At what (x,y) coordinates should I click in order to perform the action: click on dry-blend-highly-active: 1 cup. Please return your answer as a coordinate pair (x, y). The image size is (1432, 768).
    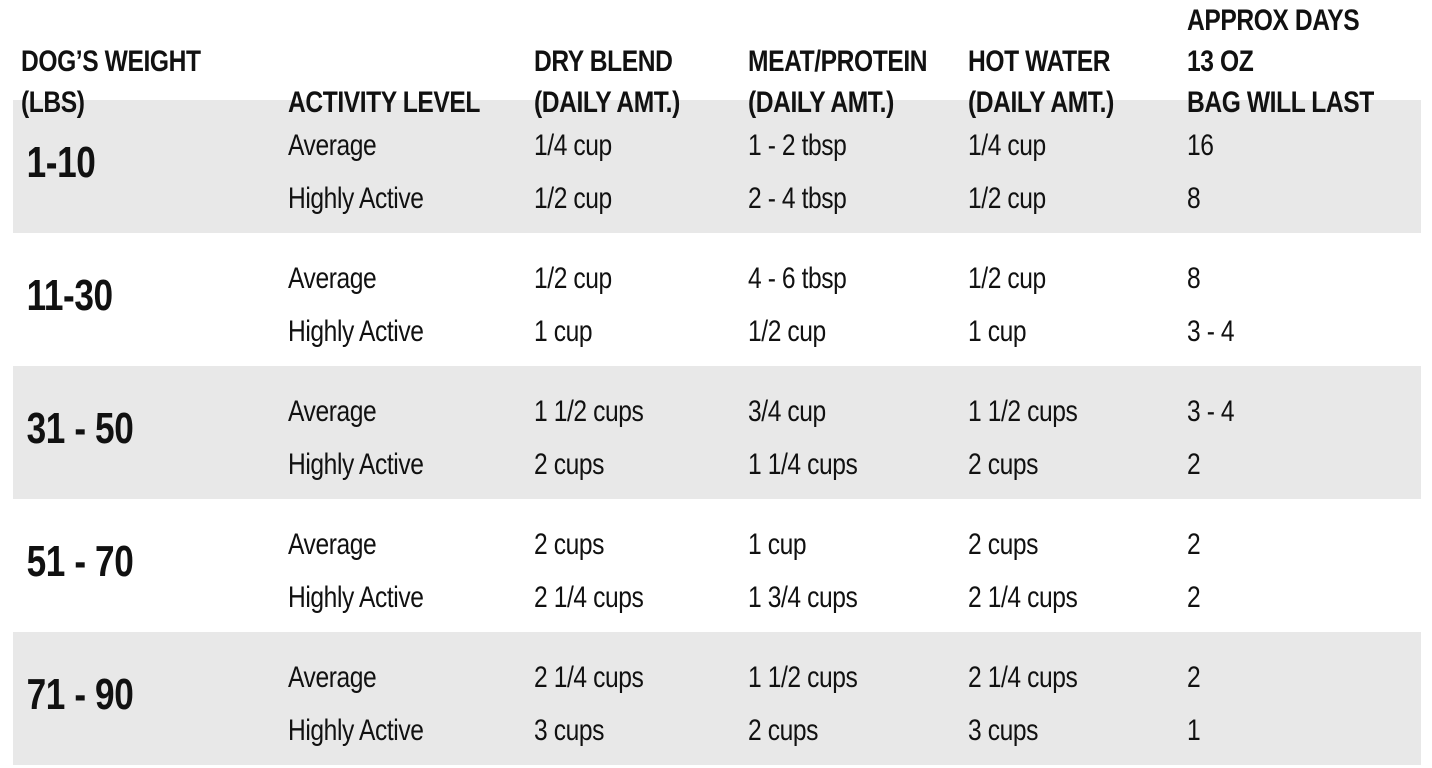
    Looking at the image, I should click on (563, 331).